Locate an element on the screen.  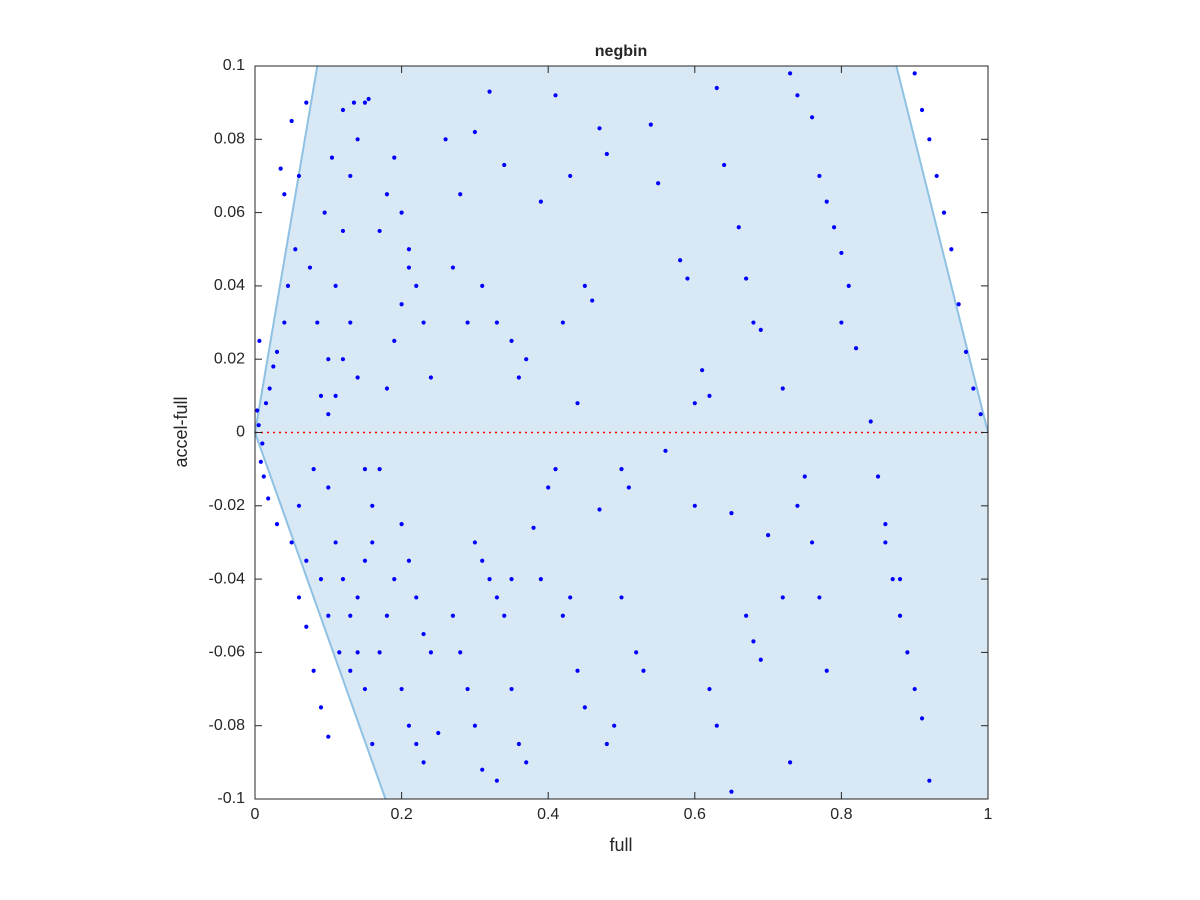
x-tick-label: 0.2 is located at coordinates (401, 814).